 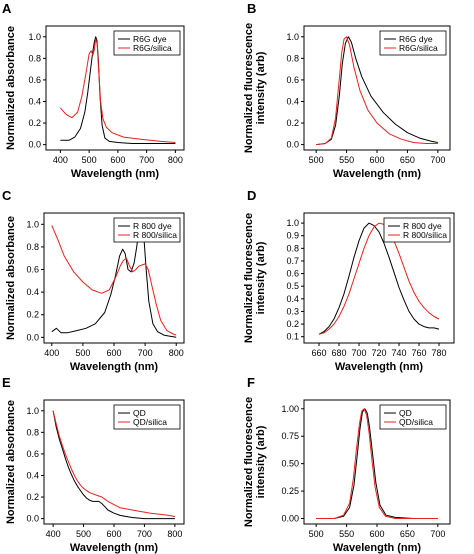 What do you see at coordinates (292, 286) in the screenshot?
I see `y-tick-label: 0.5` at bounding box center [292, 286].